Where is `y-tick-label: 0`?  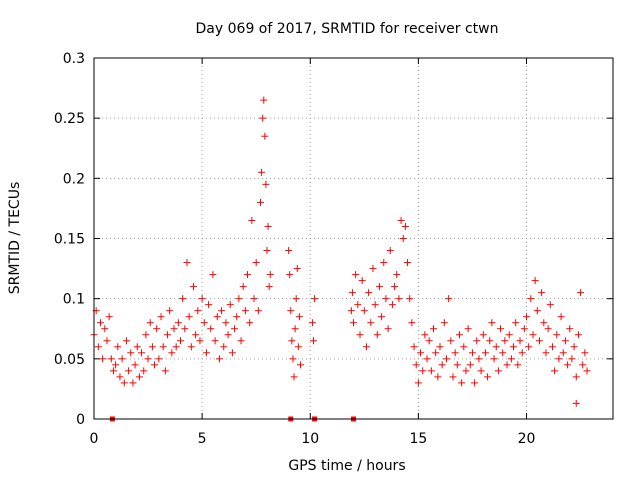 y-tick-label: 0 is located at coordinates (80, 420).